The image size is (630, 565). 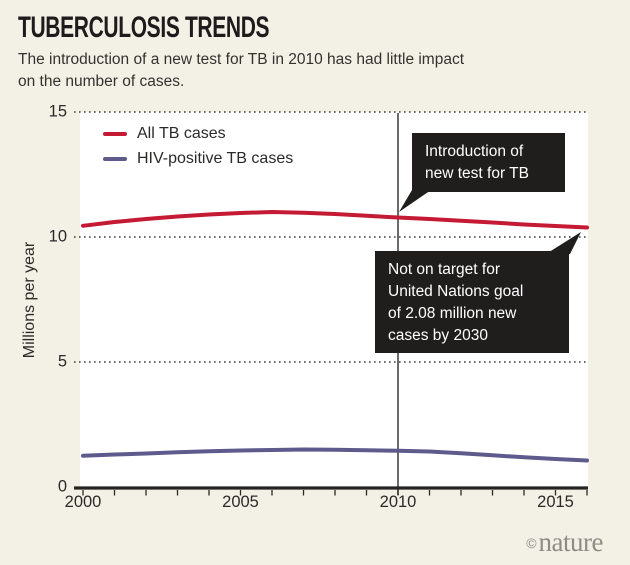 What do you see at coordinates (416, 200) in the screenshot?
I see `annotation-new-test-tail` at bounding box center [416, 200].